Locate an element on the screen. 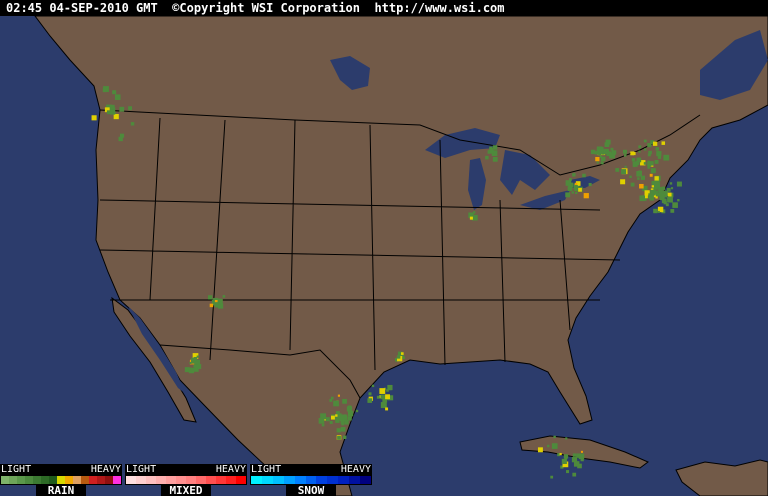 The height and width of the screenshot is (496, 768). rain-color-scale is located at coordinates (61, 480).